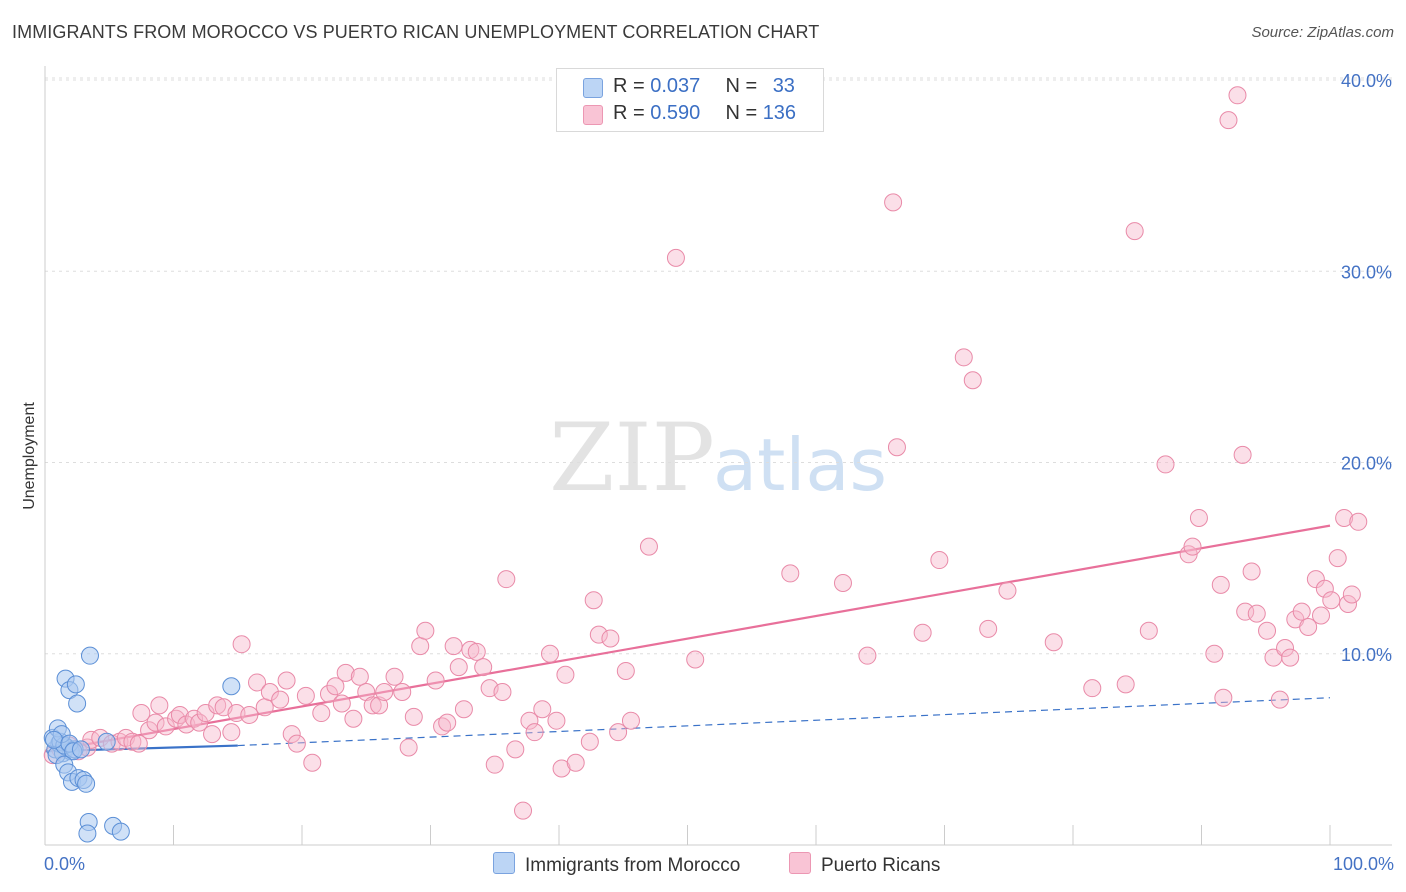  I want to click on y-tick-label: 40.0%, so click(1366, 81).